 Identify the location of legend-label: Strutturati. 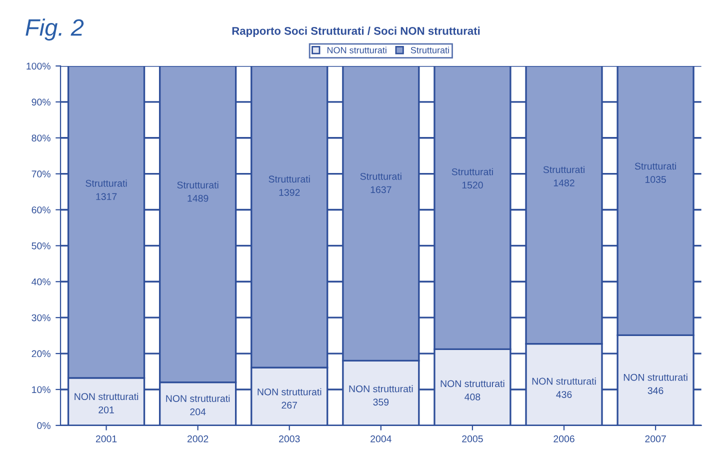
(429, 50).